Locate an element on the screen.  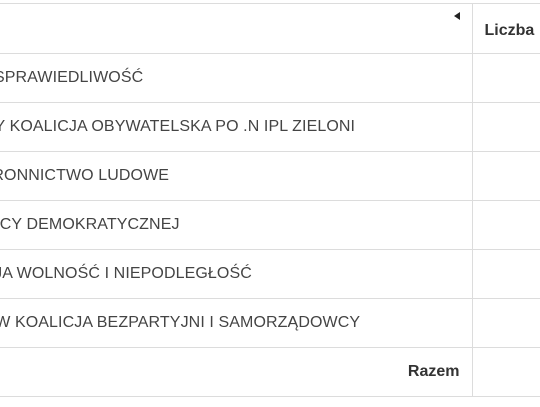
total-count-cell is located at coordinates (505, 372).